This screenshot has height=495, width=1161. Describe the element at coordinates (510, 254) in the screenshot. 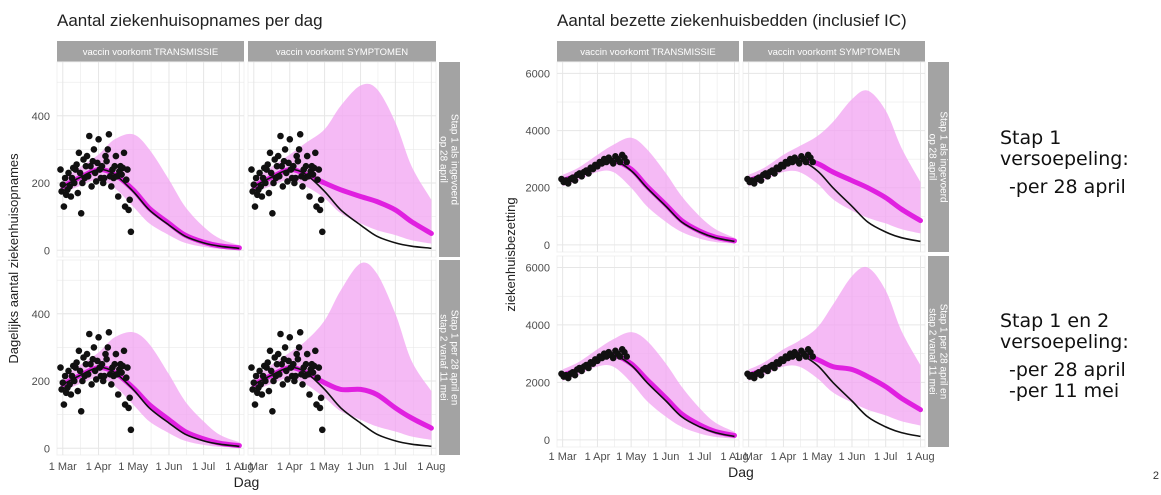

I see `y-axis-title: ziekenhuisbezetting` at that location.